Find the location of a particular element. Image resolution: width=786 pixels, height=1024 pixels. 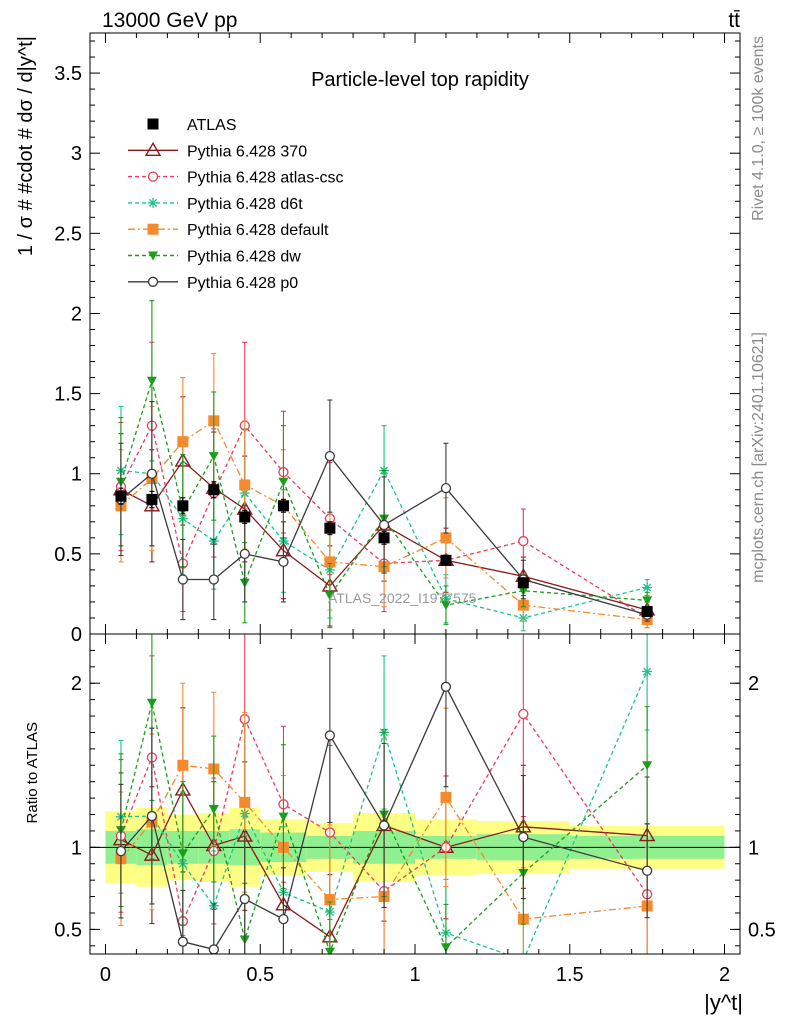

side-label-rivet: Rivet 4.1.0, ≥ 100k events is located at coordinates (758, 128).